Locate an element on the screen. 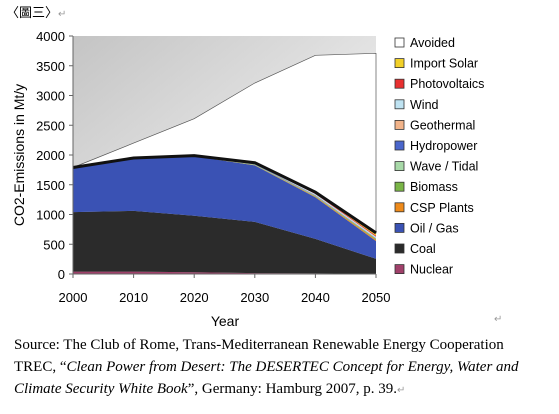 The height and width of the screenshot is (414, 559). legend-swatch-wave-tidal is located at coordinates (399, 166).